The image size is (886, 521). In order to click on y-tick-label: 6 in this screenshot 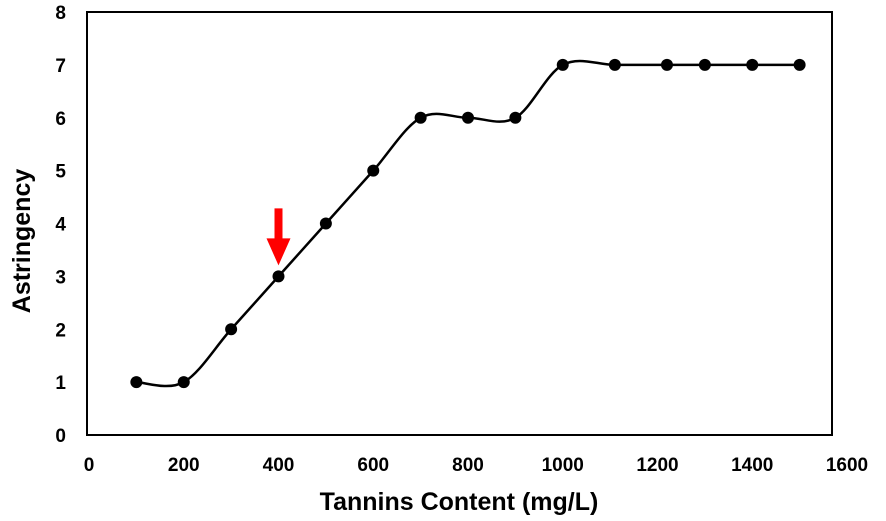, I will do `click(60, 119)`.